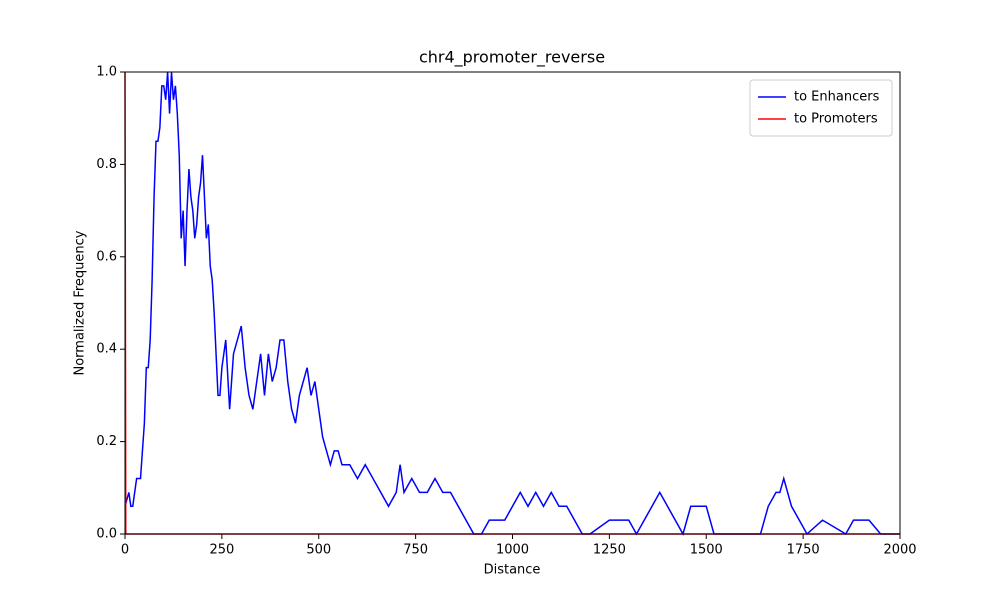 The height and width of the screenshot is (604, 1000). I want to click on y-tick-label: 0.0, so click(106, 534).